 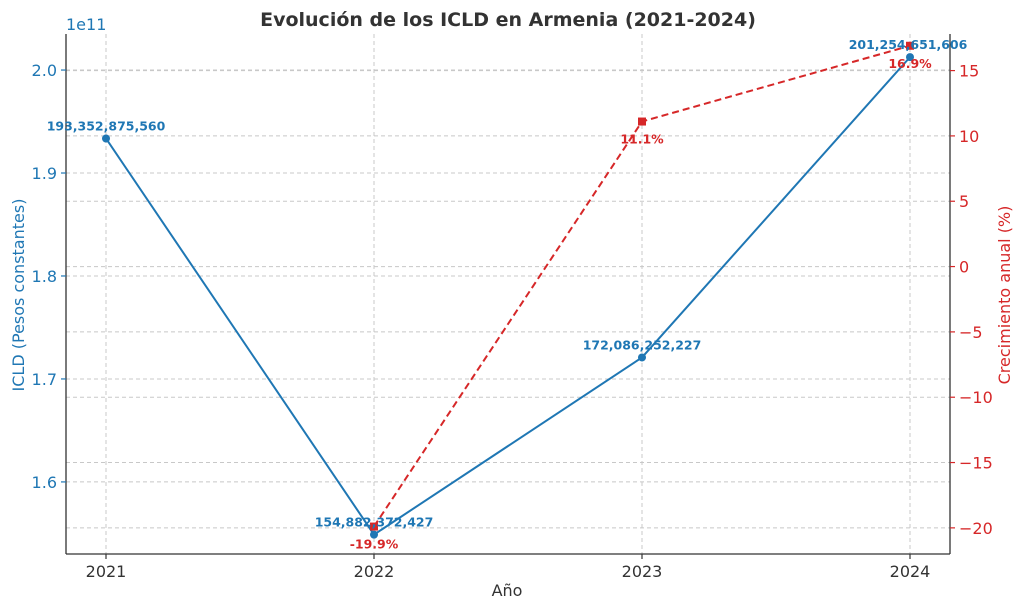 What do you see at coordinates (969, 71) in the screenshot?
I see `right-tick-label: 15` at bounding box center [969, 71].